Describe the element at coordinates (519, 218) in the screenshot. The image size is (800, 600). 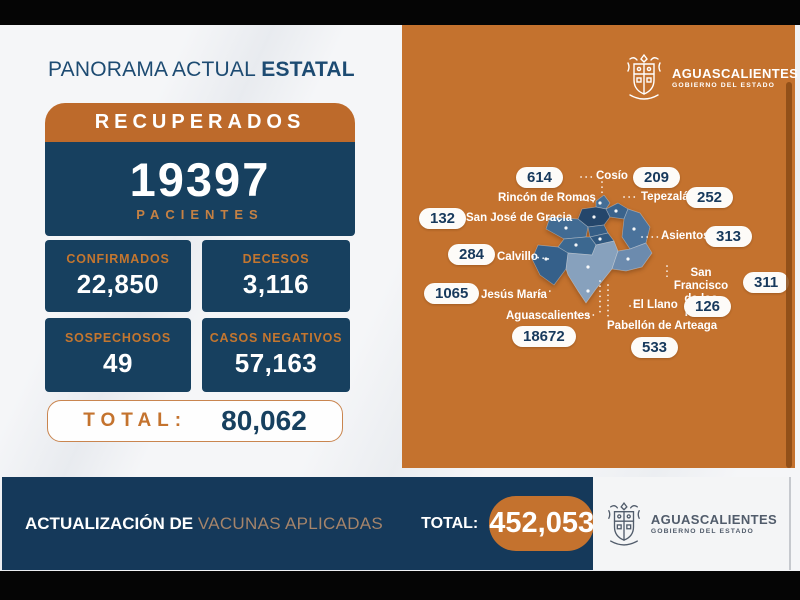
I see `muni-label-san-jose-de-gracia: San José de Gracia` at that location.